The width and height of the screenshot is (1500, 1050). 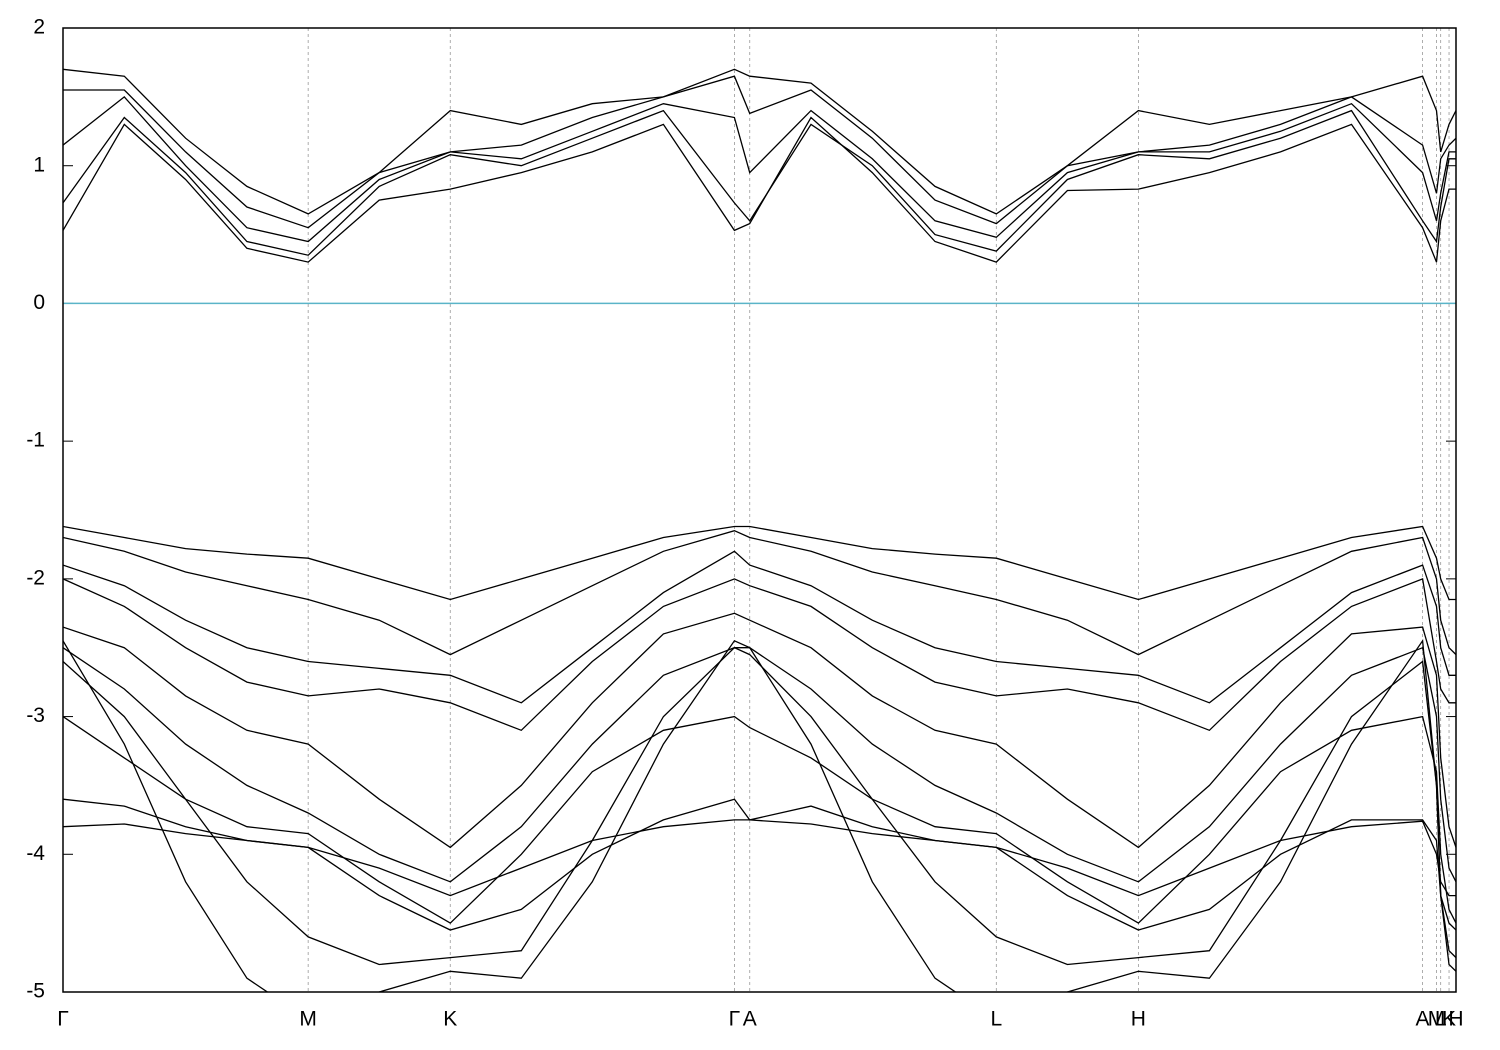 What do you see at coordinates (35, 577) in the screenshot?
I see `y-tick-label: -2` at bounding box center [35, 577].